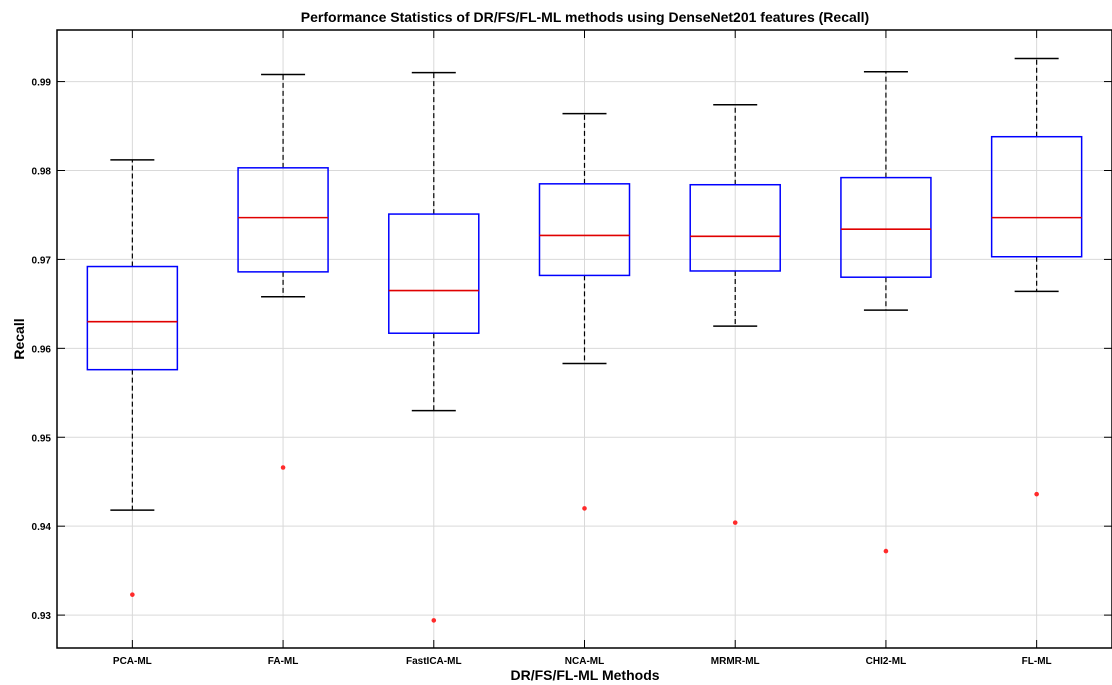 The image size is (1112, 685). I want to click on x-axis-label: DR/FS/FL-ML Methods, so click(584, 675).